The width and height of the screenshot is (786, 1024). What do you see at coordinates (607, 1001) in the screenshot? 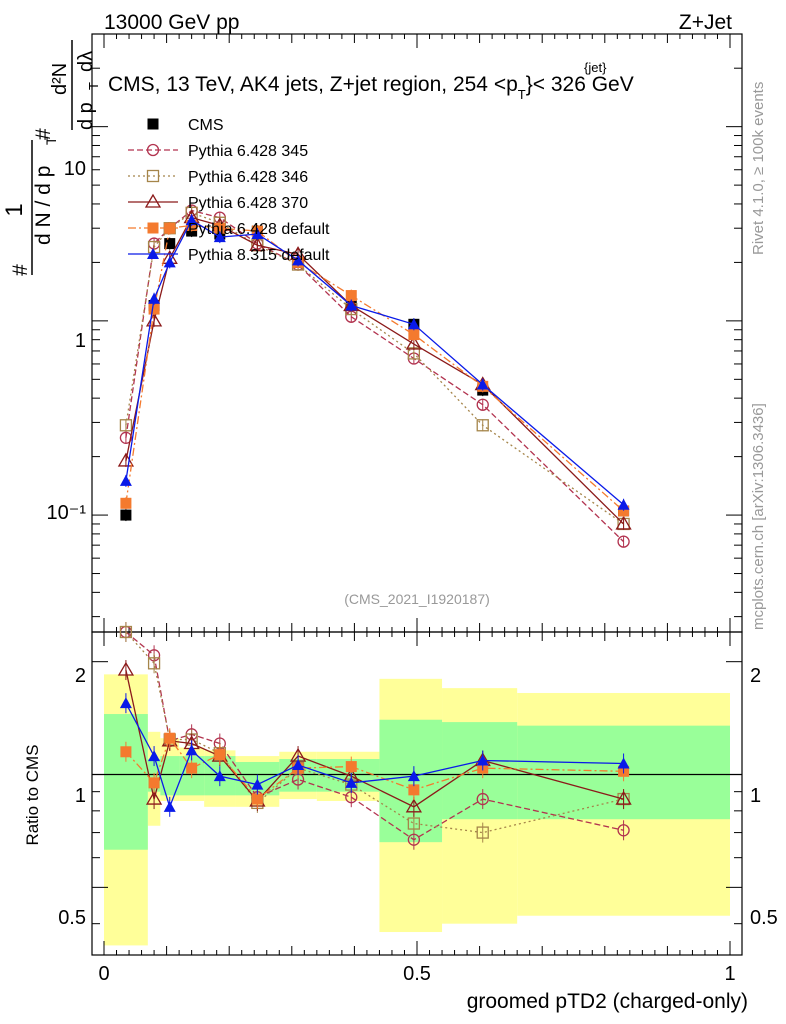
I see `xlabel: groomed pTD2 (charged-only)` at bounding box center [607, 1001].